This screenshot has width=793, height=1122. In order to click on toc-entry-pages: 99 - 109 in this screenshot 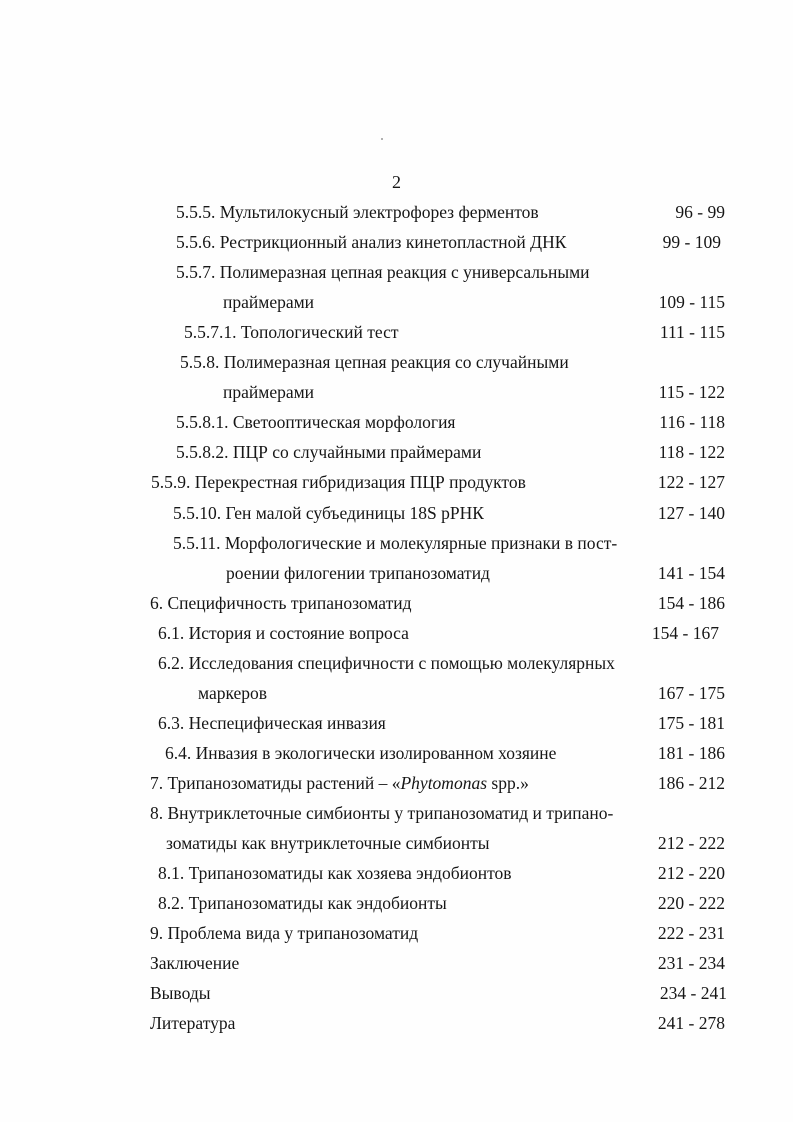, I will do `click(691, 242)`.